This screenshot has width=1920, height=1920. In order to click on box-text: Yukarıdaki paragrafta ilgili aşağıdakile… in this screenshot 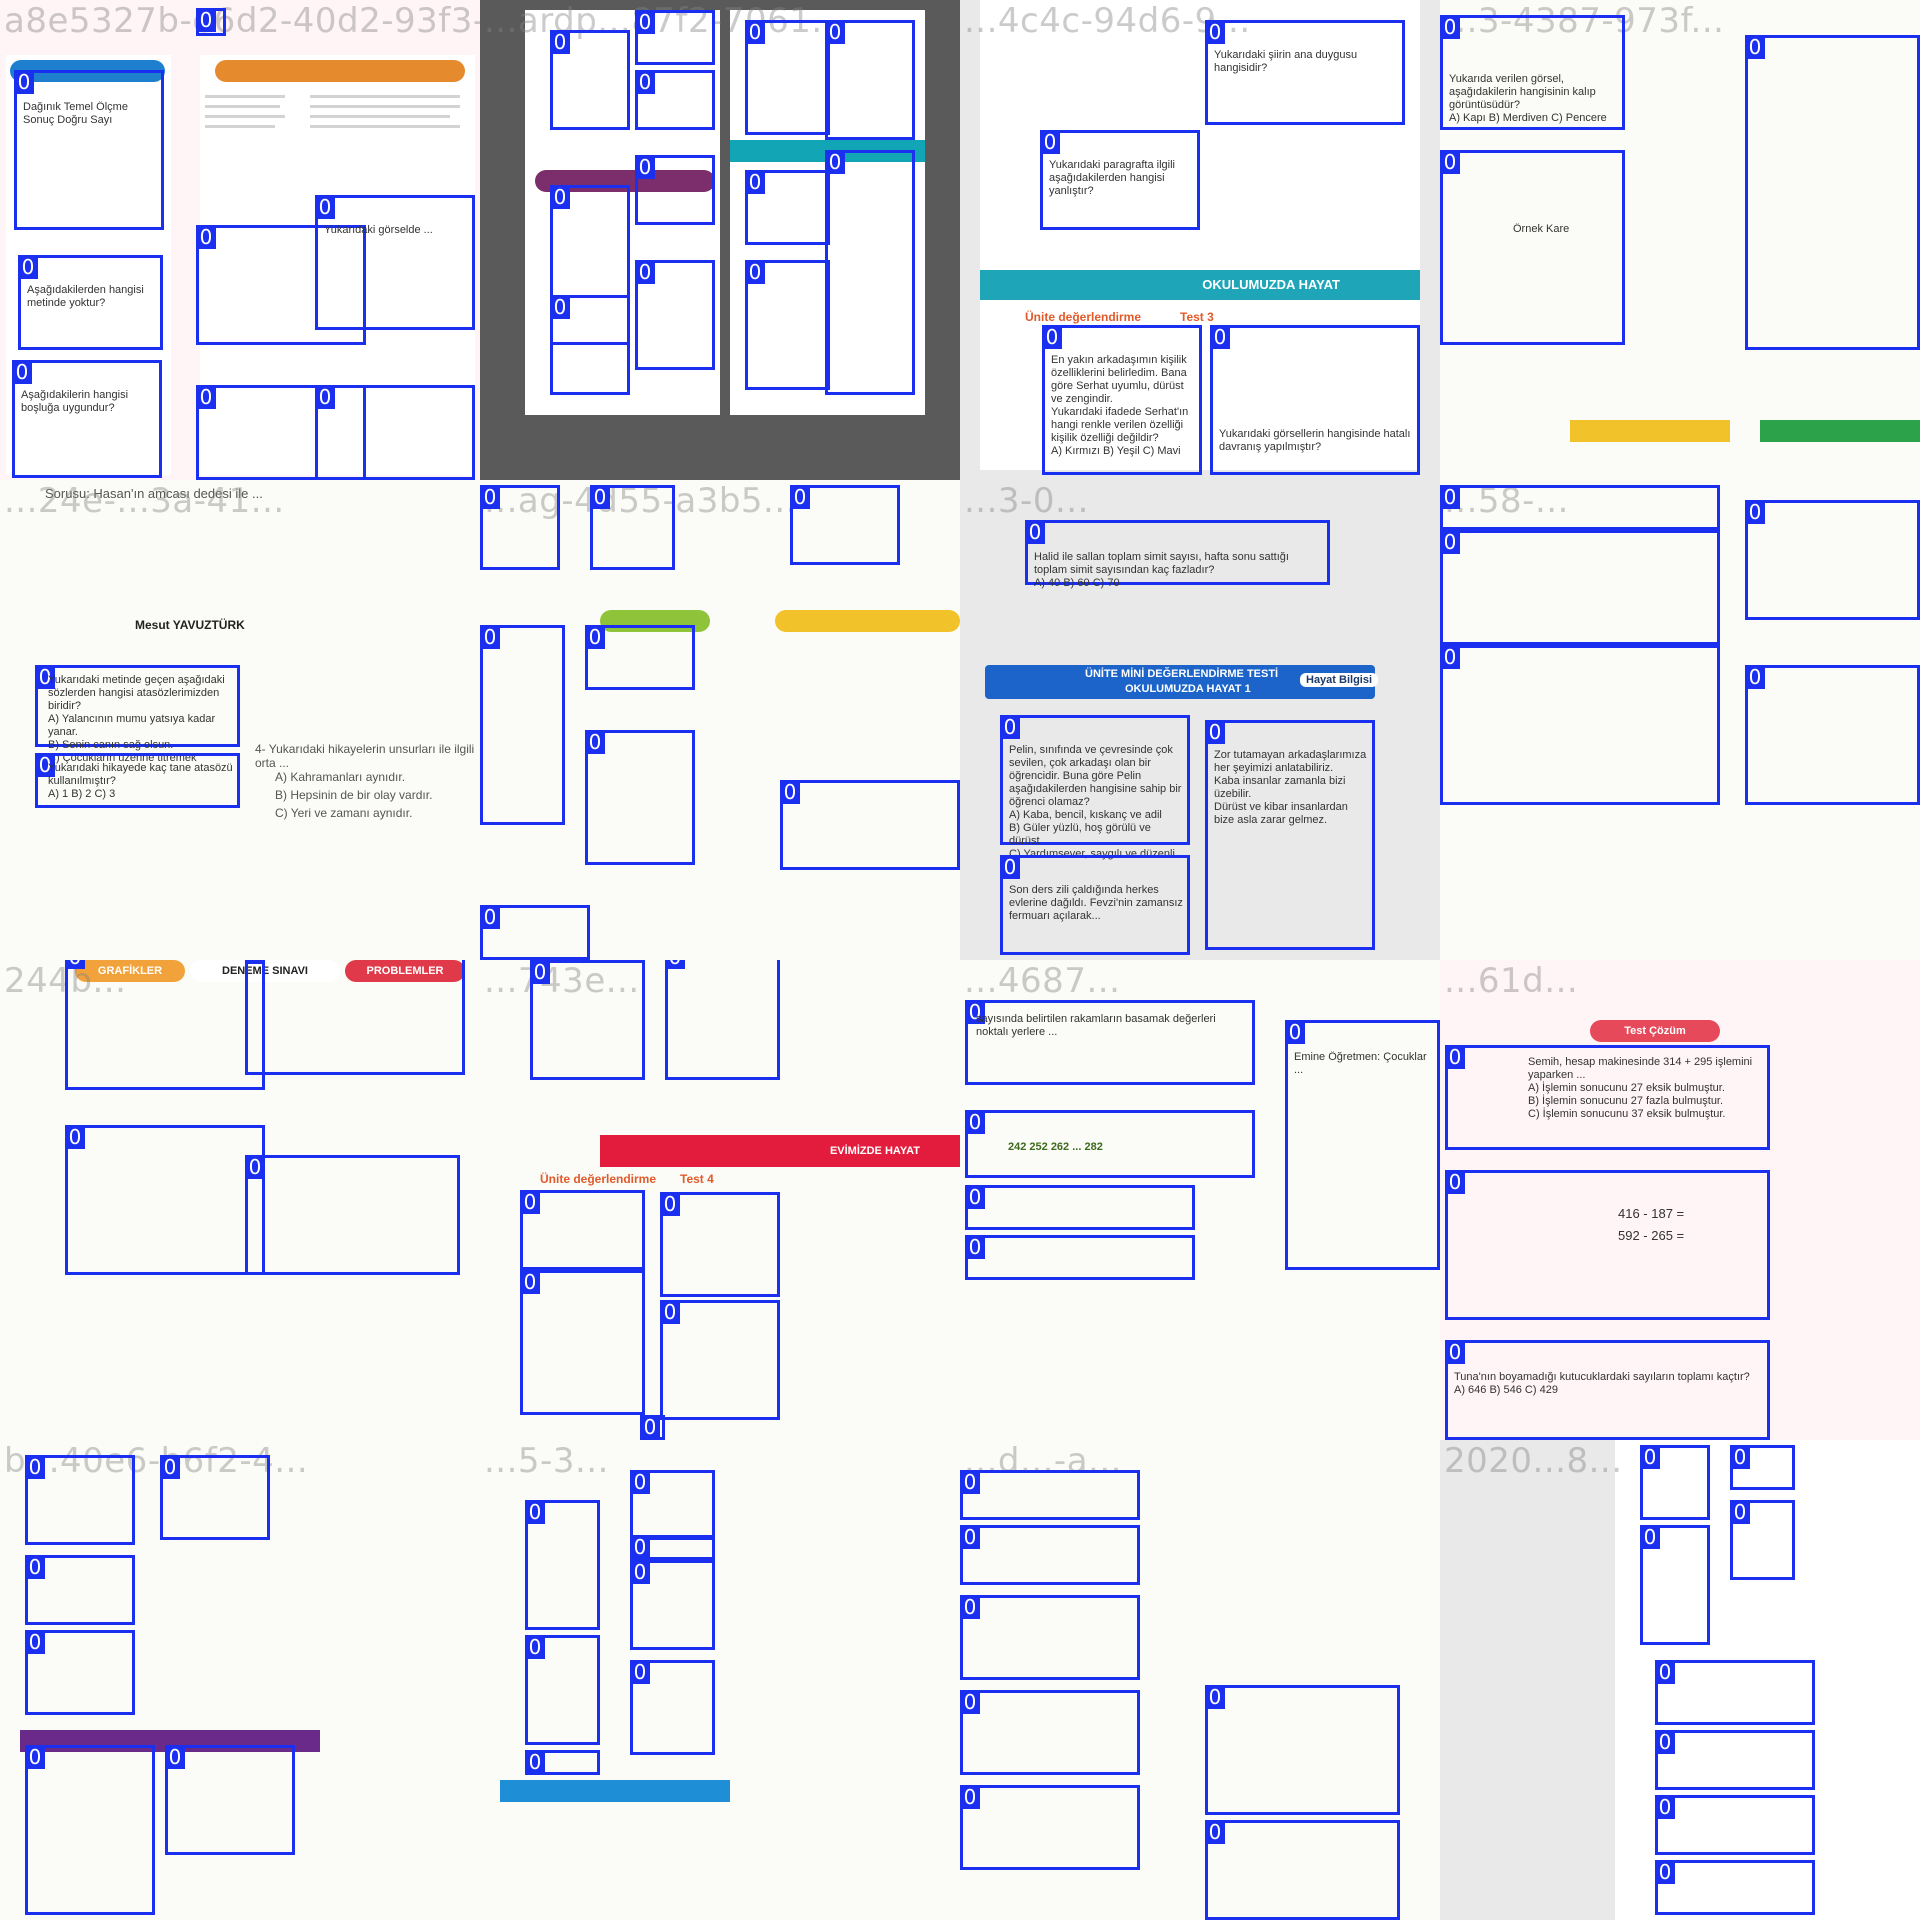, I will do `click(1112, 178)`.